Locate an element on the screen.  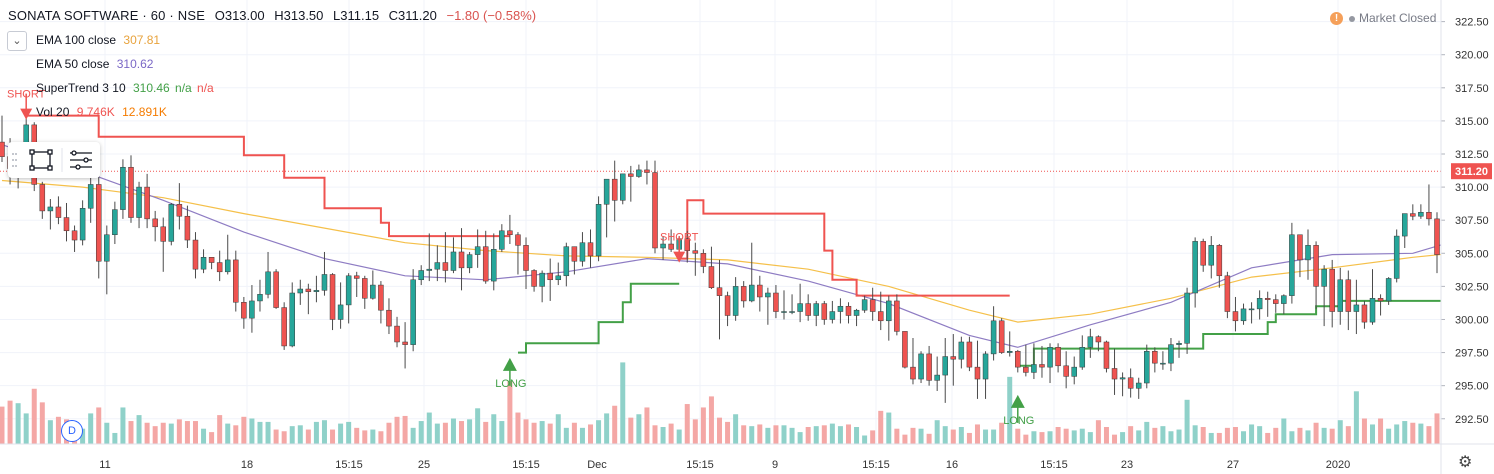
gear-icon: ⚙ is located at coordinates (1465, 462).